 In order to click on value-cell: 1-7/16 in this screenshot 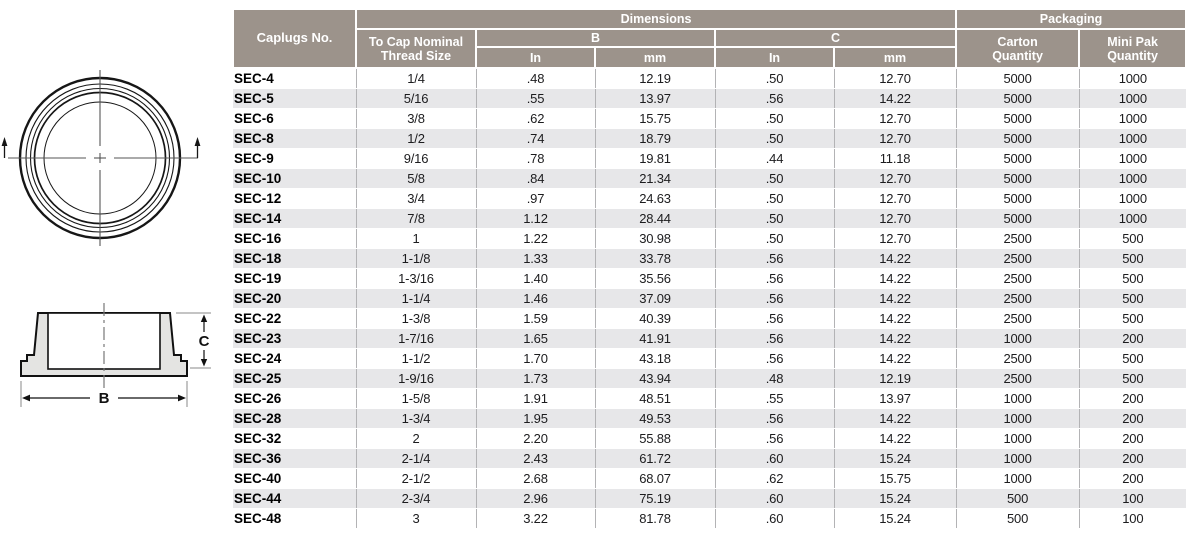, I will do `click(415, 338)`.